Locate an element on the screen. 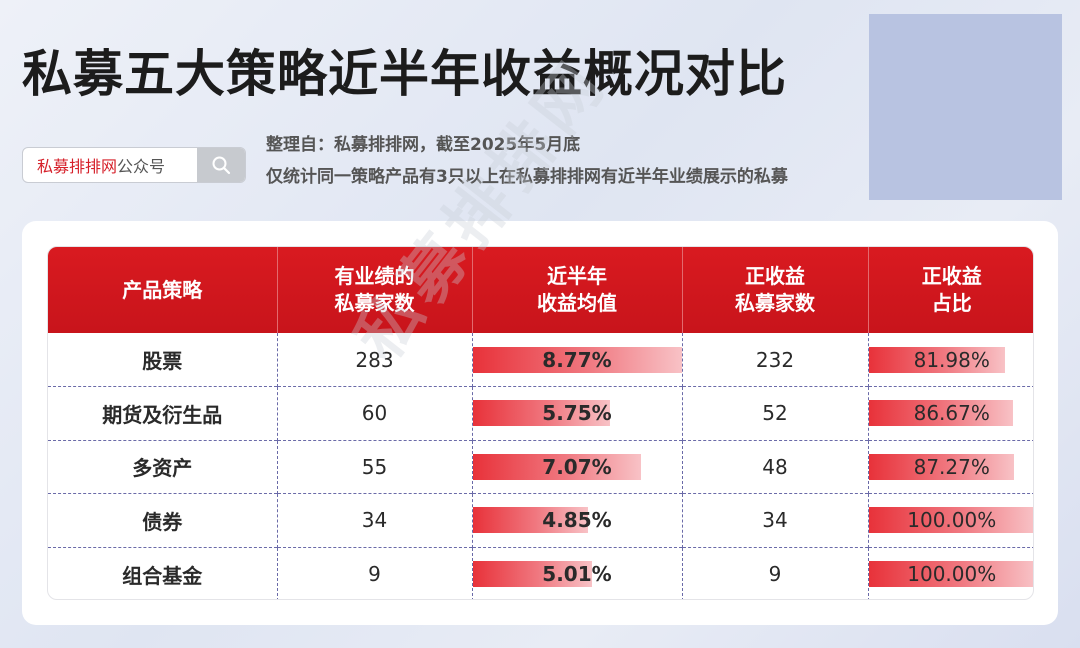 The image size is (1080, 648). avg-return-cell: 4.85% is located at coordinates (576, 520).